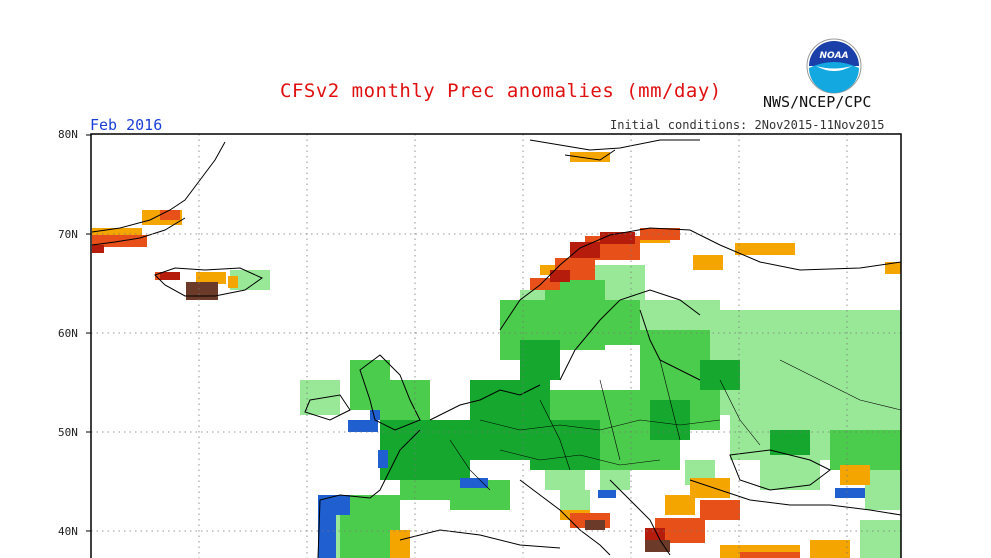 This screenshot has height=558, width=991. Describe the element at coordinates (68, 432) in the screenshot. I see `lat-label-50n: 50N` at that location.